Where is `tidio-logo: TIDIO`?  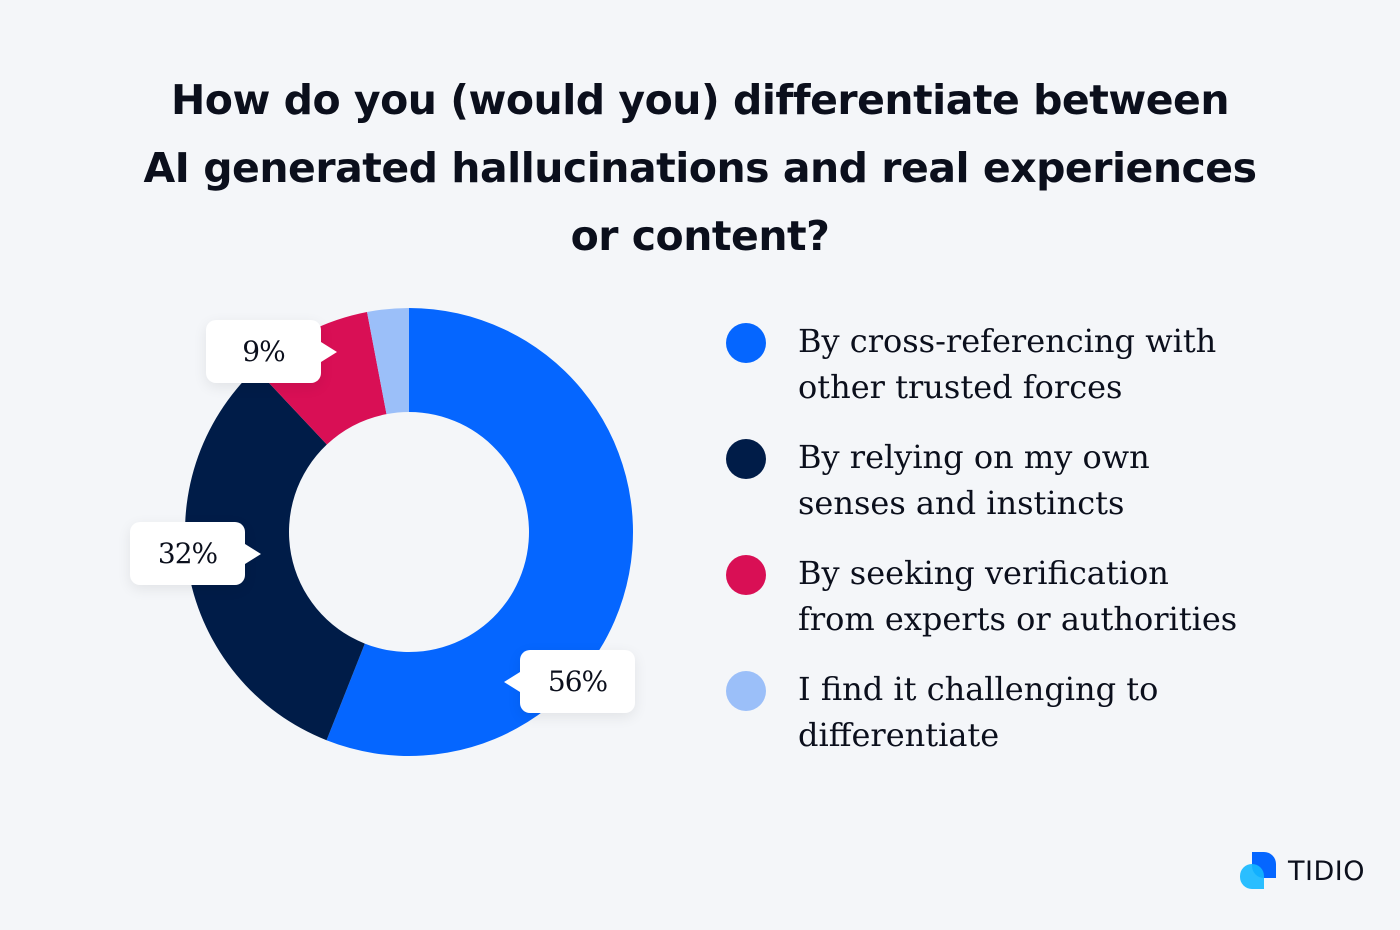
tidio-logo: TIDIO is located at coordinates (1302, 871).